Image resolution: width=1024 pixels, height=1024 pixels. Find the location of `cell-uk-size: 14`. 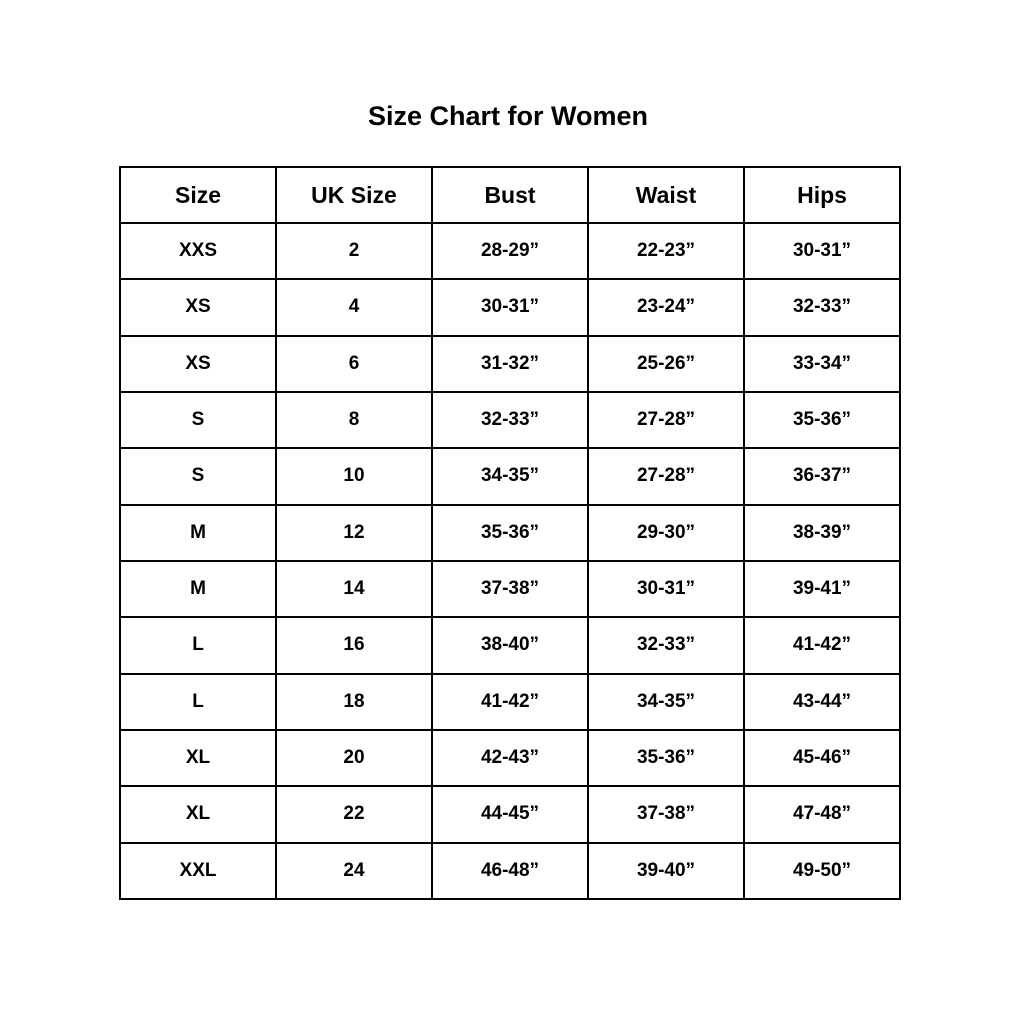

cell-uk-size: 14 is located at coordinates (354, 589).